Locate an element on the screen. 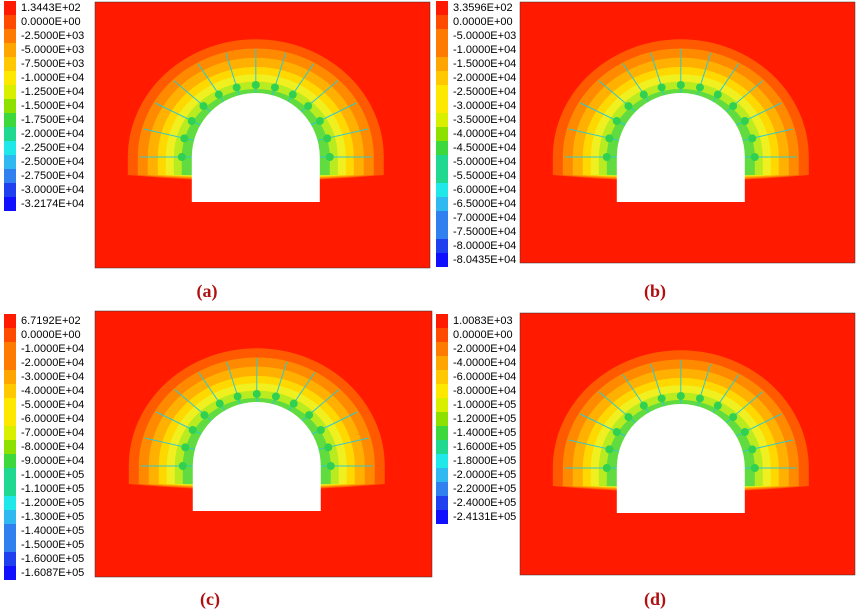 This screenshot has height=613, width=865. legend-label: -3.5000E+04 is located at coordinates (484, 120).